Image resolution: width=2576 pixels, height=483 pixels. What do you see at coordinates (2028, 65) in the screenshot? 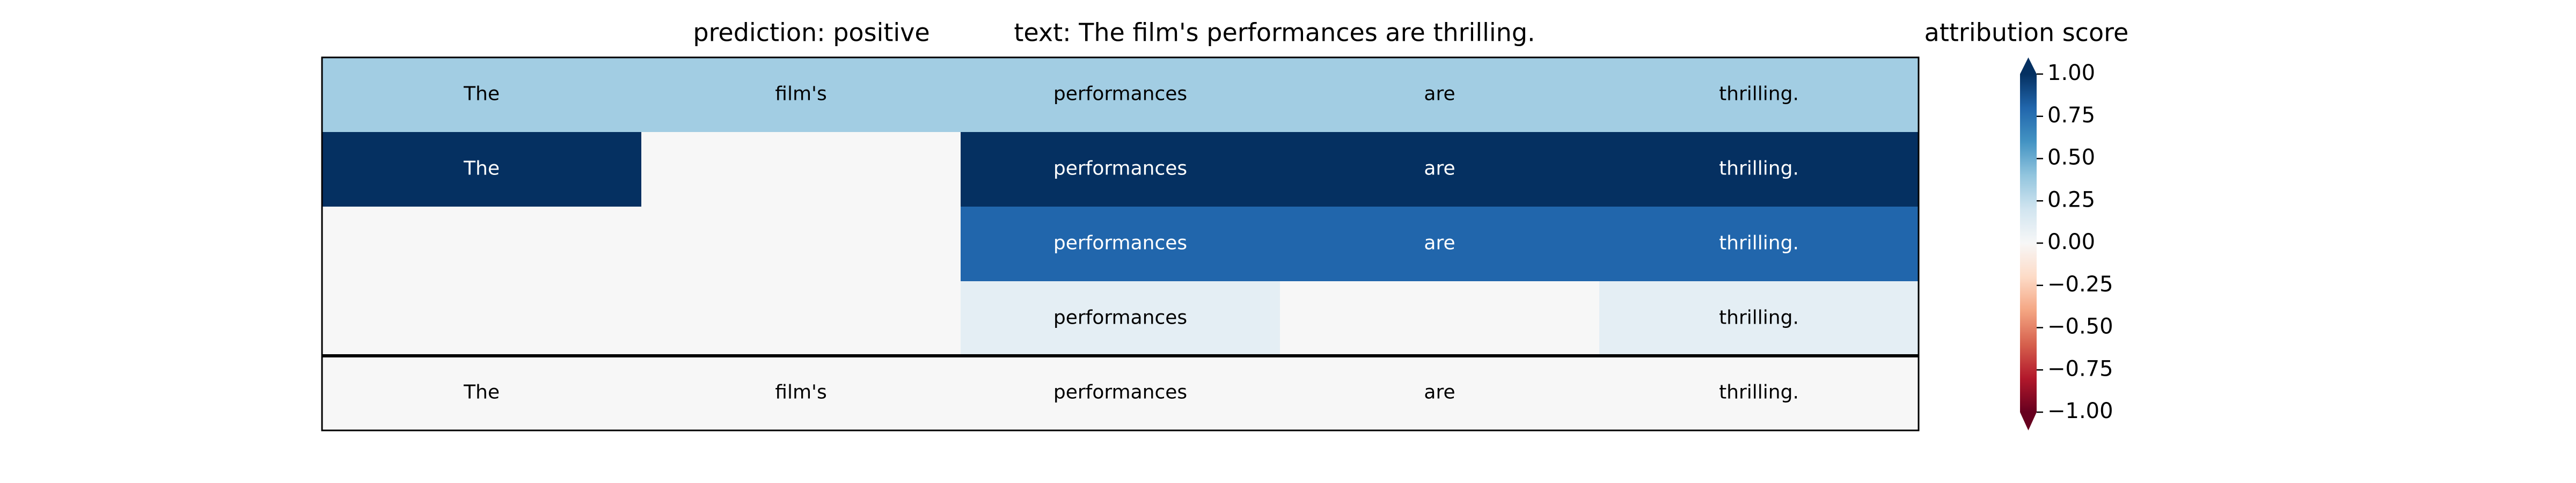
I see `colorbar-extend-top` at bounding box center [2028, 65].